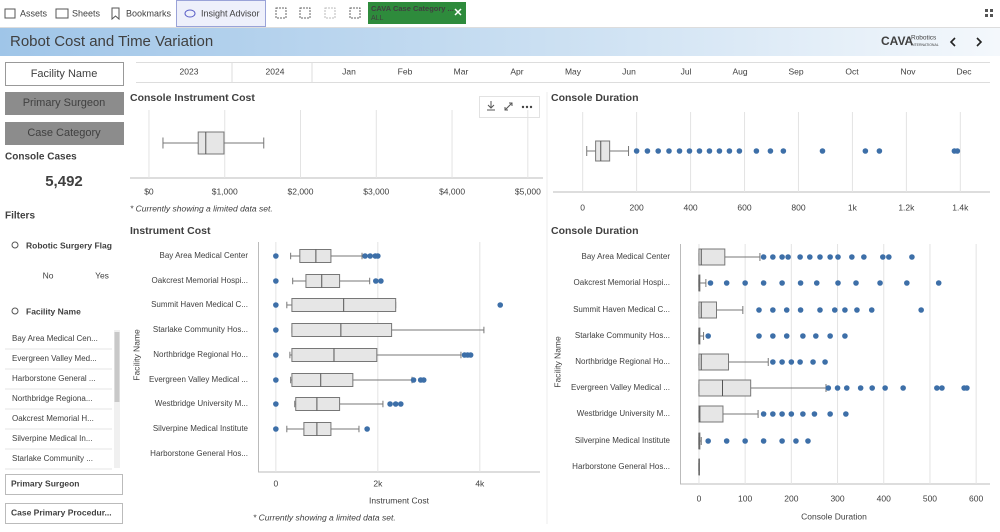 The image size is (1000, 532). I want to click on nav-button-label: Facility Name, so click(64, 74).